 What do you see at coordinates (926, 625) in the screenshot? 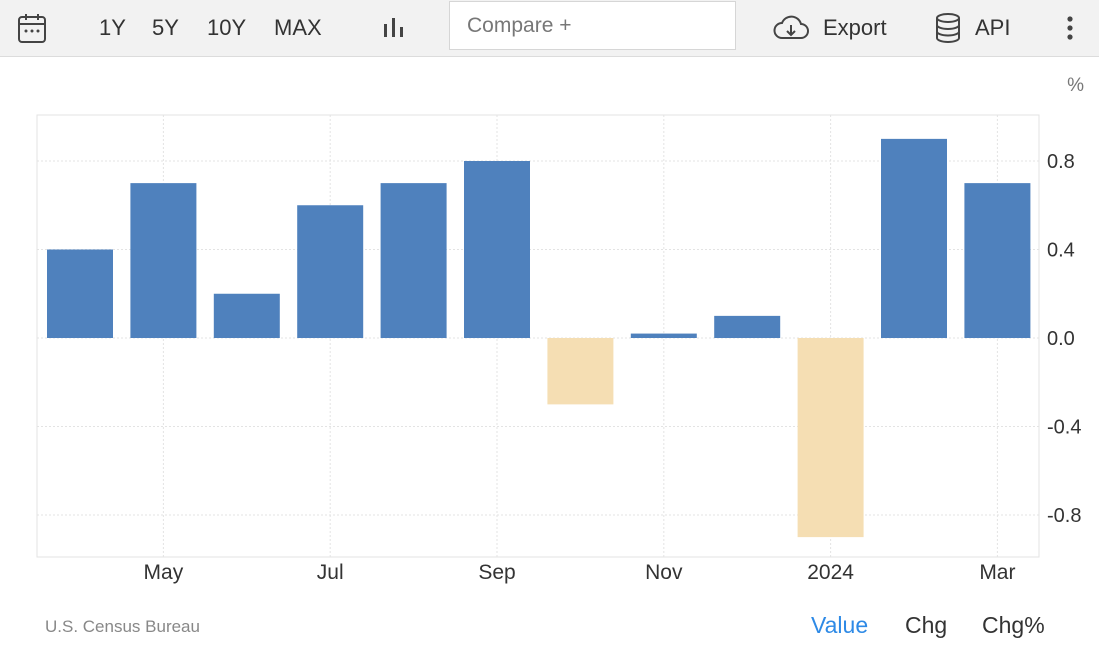
I see `mode-chg-button: Chg` at bounding box center [926, 625].